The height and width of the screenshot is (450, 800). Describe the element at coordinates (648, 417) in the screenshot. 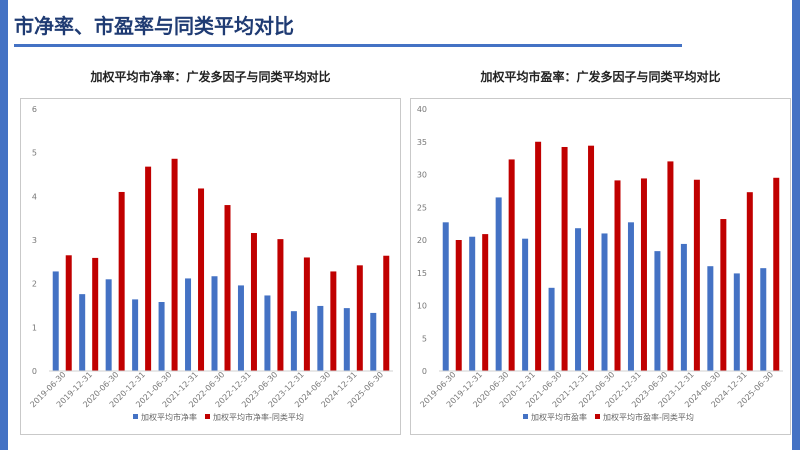

I see `legend-label: 加权平均市盈率-同类平均` at that location.